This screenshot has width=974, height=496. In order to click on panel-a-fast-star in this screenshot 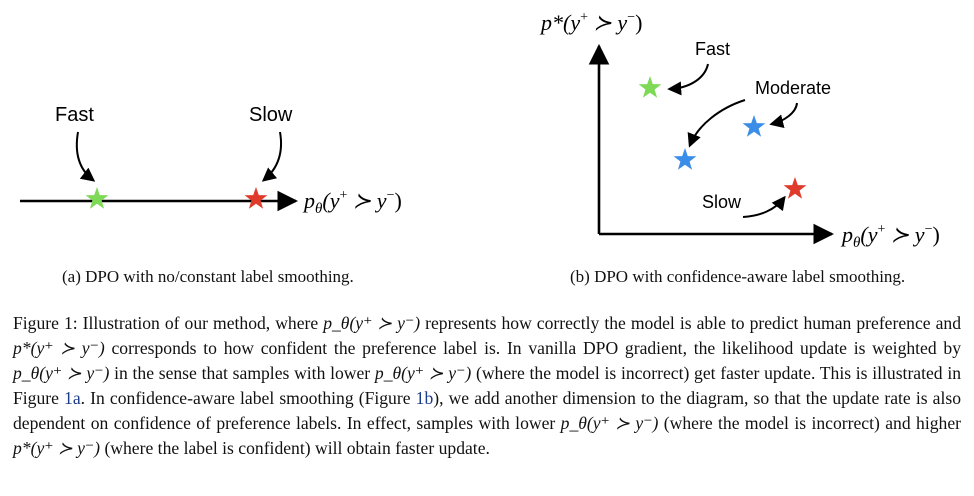, I will do `click(97, 198)`.